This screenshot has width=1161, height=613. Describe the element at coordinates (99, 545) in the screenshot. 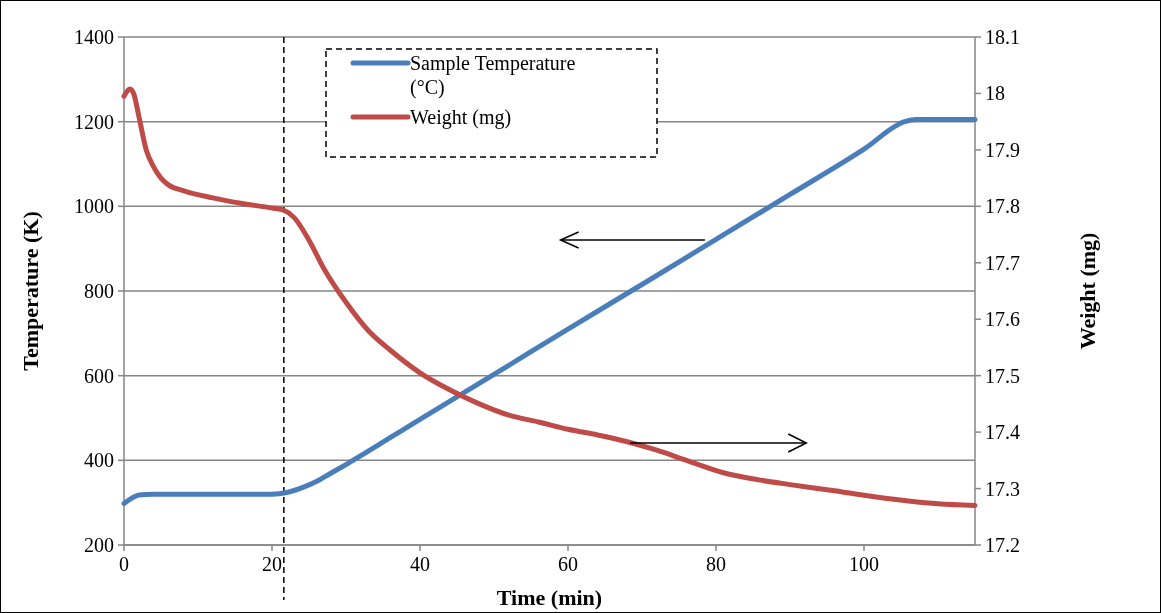

I see `y-tick-label: 200` at that location.